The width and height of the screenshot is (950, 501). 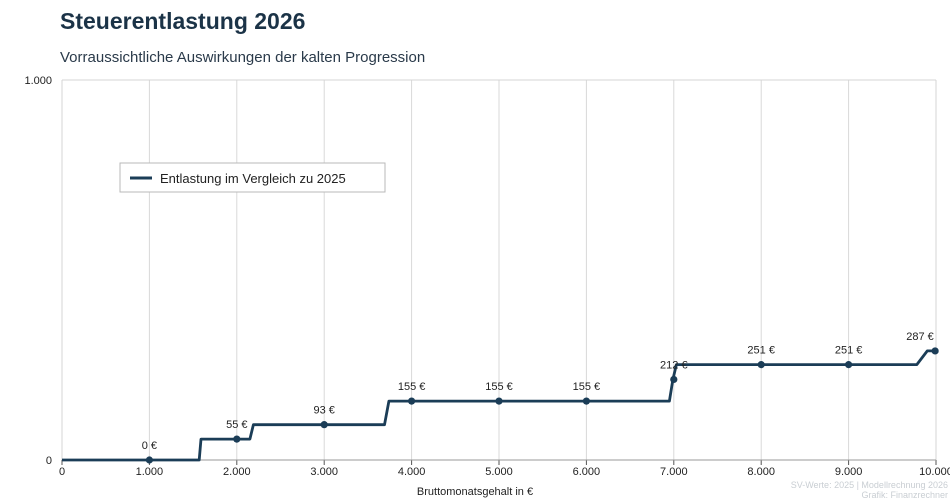 What do you see at coordinates (869, 485) in the screenshot?
I see `credit-source: SV-Werte: 2025 | Modellrechnung 2026` at bounding box center [869, 485].